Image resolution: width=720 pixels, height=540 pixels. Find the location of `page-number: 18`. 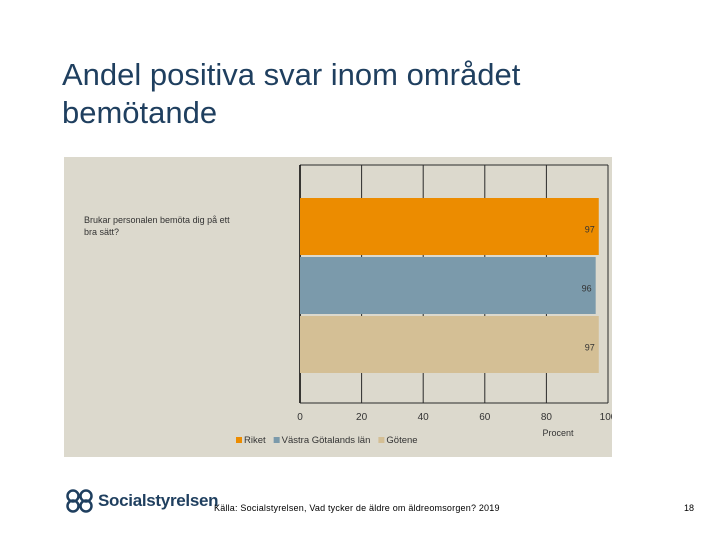

page-number: 18 is located at coordinates (689, 508).